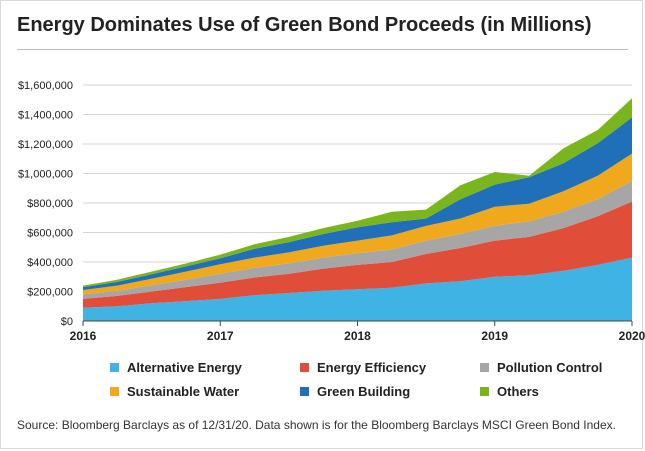 The height and width of the screenshot is (451, 645). I want to click on legend-item-sustainable-water: Sustainable Water, so click(174, 391).